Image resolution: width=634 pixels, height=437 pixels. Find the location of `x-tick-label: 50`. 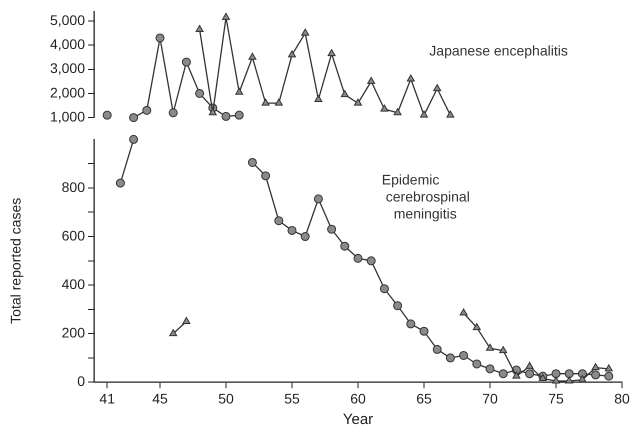

x-tick-label: 50 is located at coordinates (226, 398).